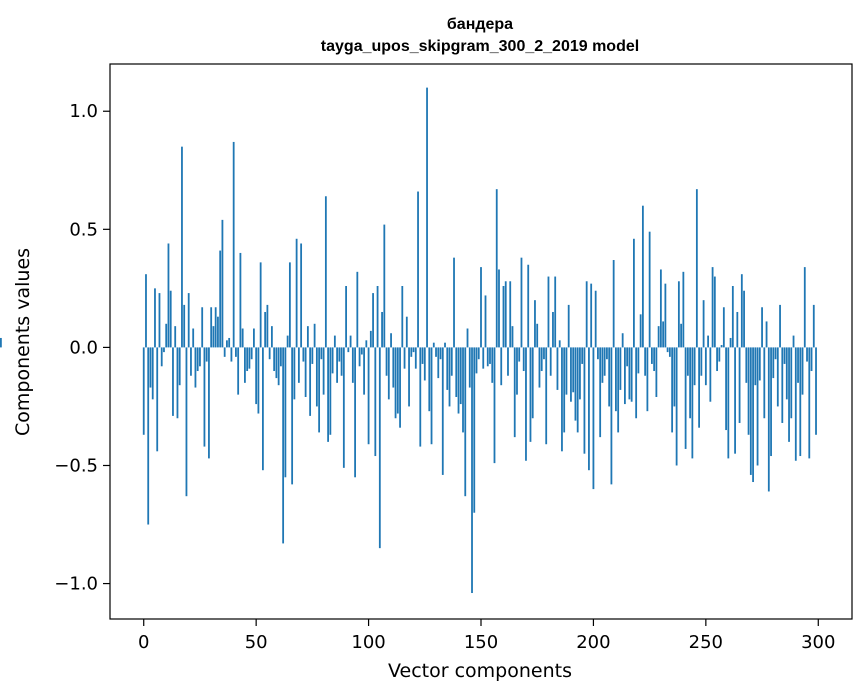 This screenshot has width=867, height=696. What do you see at coordinates (83, 347) in the screenshot?
I see `y-tick-label: 0.0` at bounding box center [83, 347].